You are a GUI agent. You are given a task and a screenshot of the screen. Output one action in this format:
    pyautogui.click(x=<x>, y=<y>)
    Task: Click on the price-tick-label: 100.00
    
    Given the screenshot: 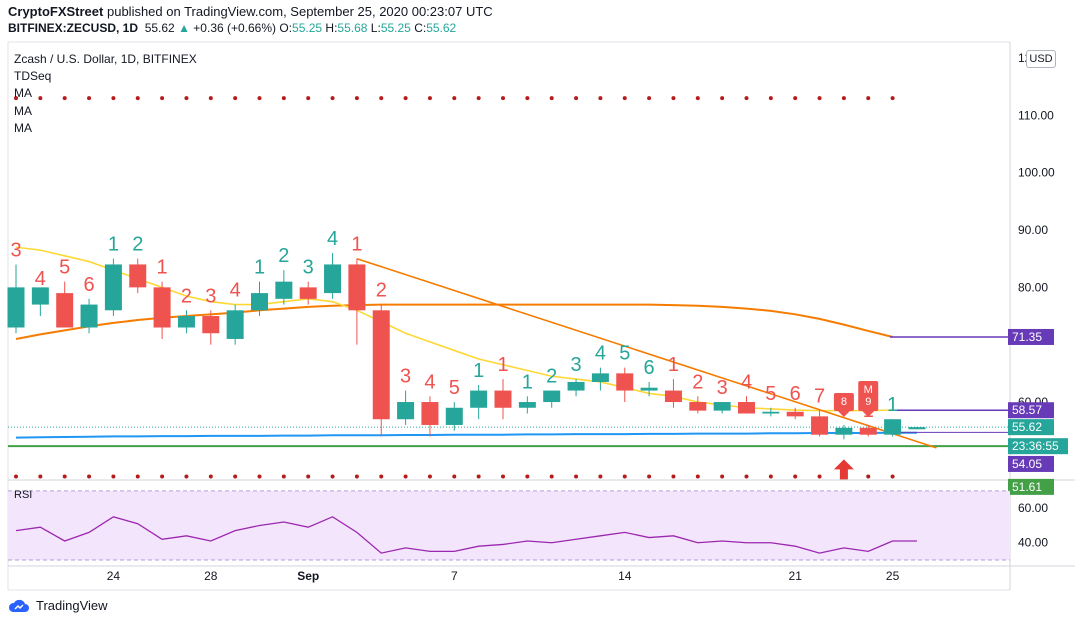 What is the action you would take?
    pyautogui.click(x=1036, y=173)
    